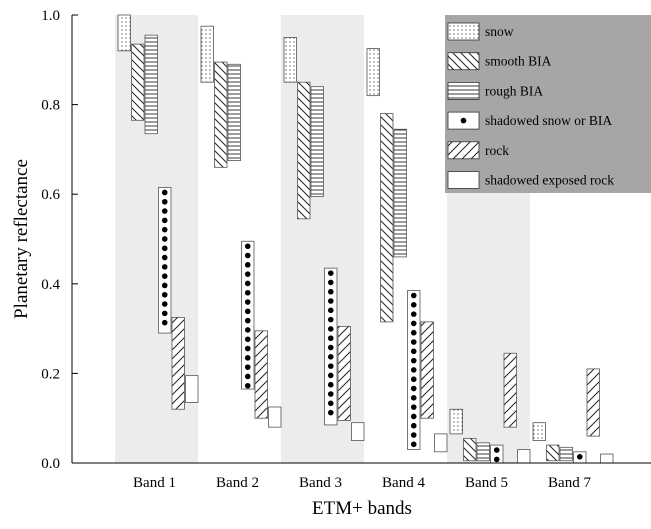  What do you see at coordinates (549, 180) in the screenshot?
I see `legend-label: shadowed exposed rock` at bounding box center [549, 180].